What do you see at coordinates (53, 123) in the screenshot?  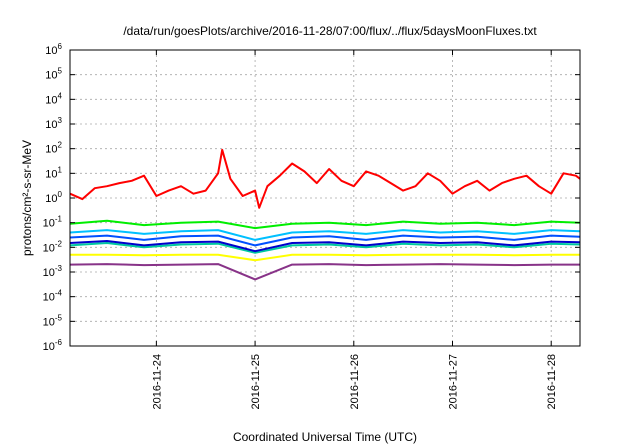 I see `y-tick-label: 10³` at bounding box center [53, 123].